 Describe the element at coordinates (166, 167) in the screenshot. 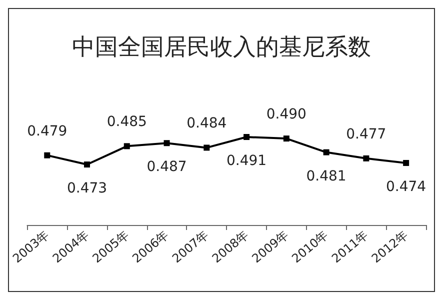

I see `data-label: 0.487` at that location.